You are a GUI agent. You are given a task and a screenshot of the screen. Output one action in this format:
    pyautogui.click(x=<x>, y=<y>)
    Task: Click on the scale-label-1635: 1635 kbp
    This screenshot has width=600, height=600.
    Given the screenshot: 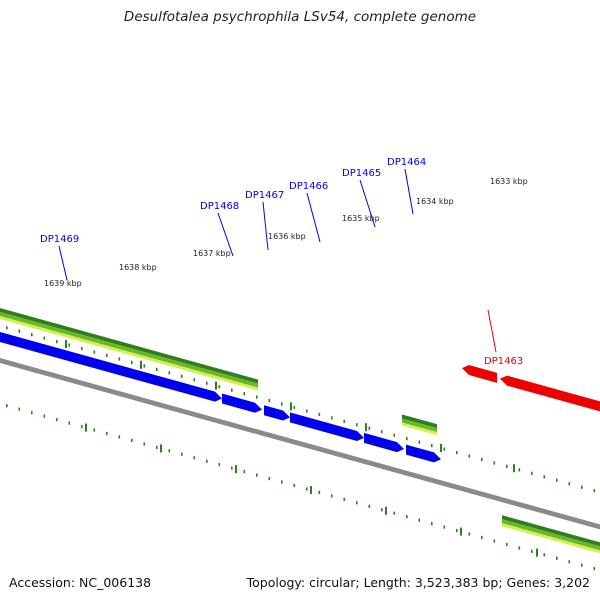 What is the action you would take?
    pyautogui.click(x=361, y=218)
    